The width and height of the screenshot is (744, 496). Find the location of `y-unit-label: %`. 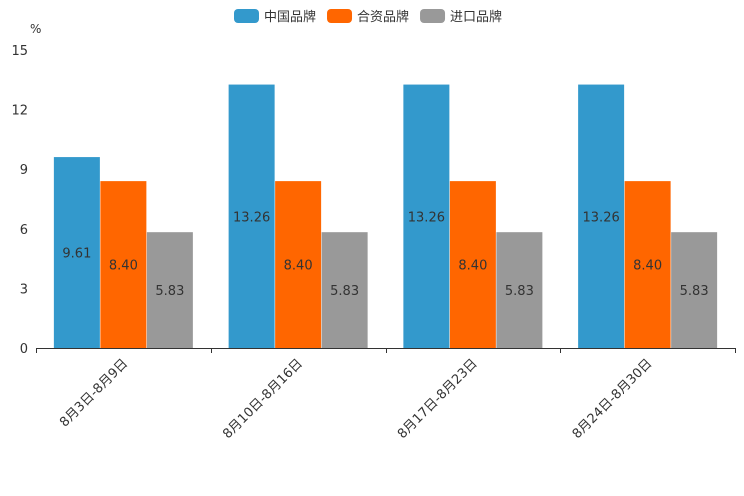

y-unit-label: % is located at coordinates (35, 29).